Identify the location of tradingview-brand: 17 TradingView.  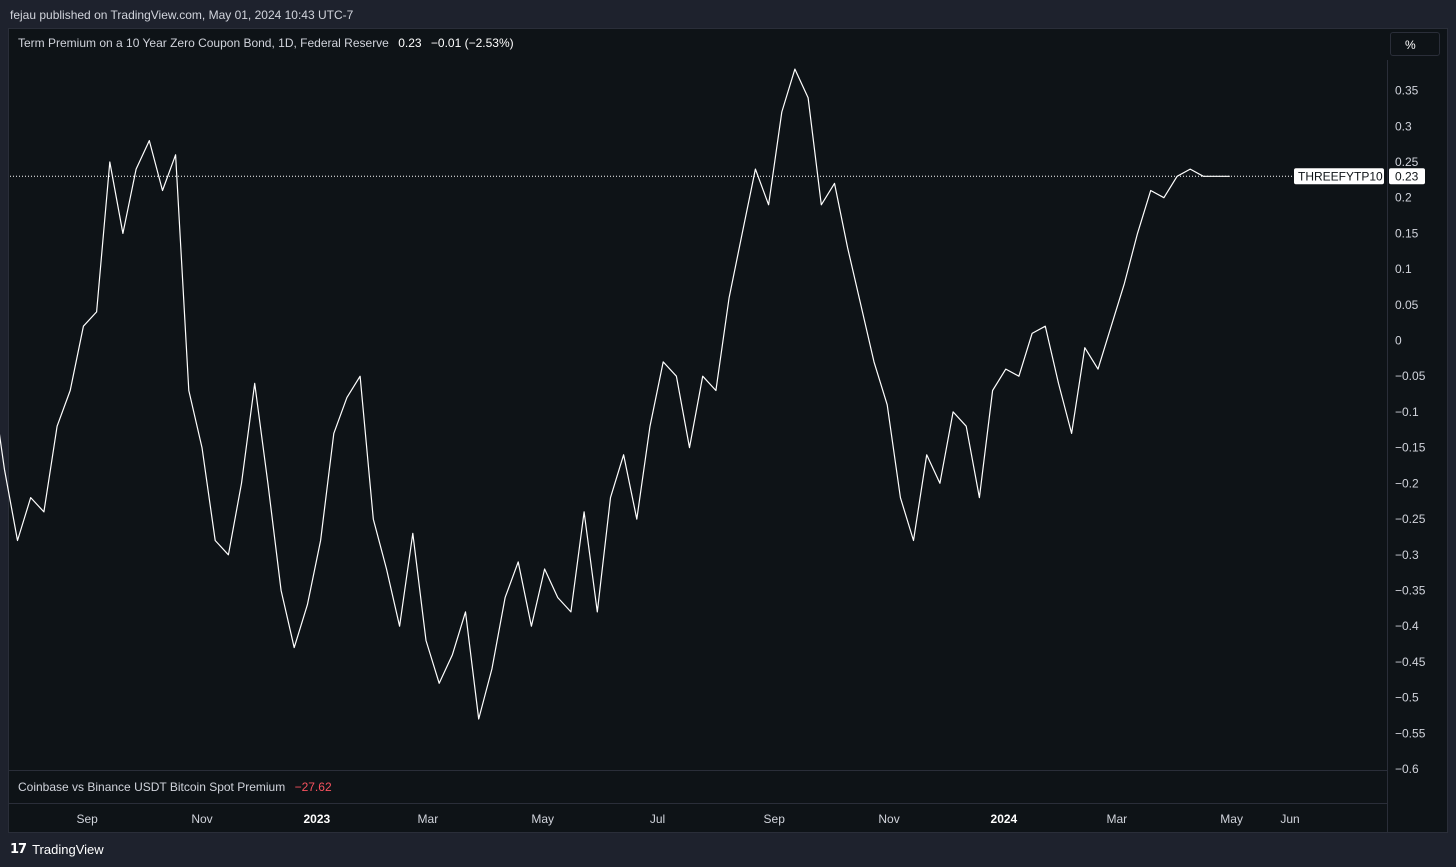
(57, 849).